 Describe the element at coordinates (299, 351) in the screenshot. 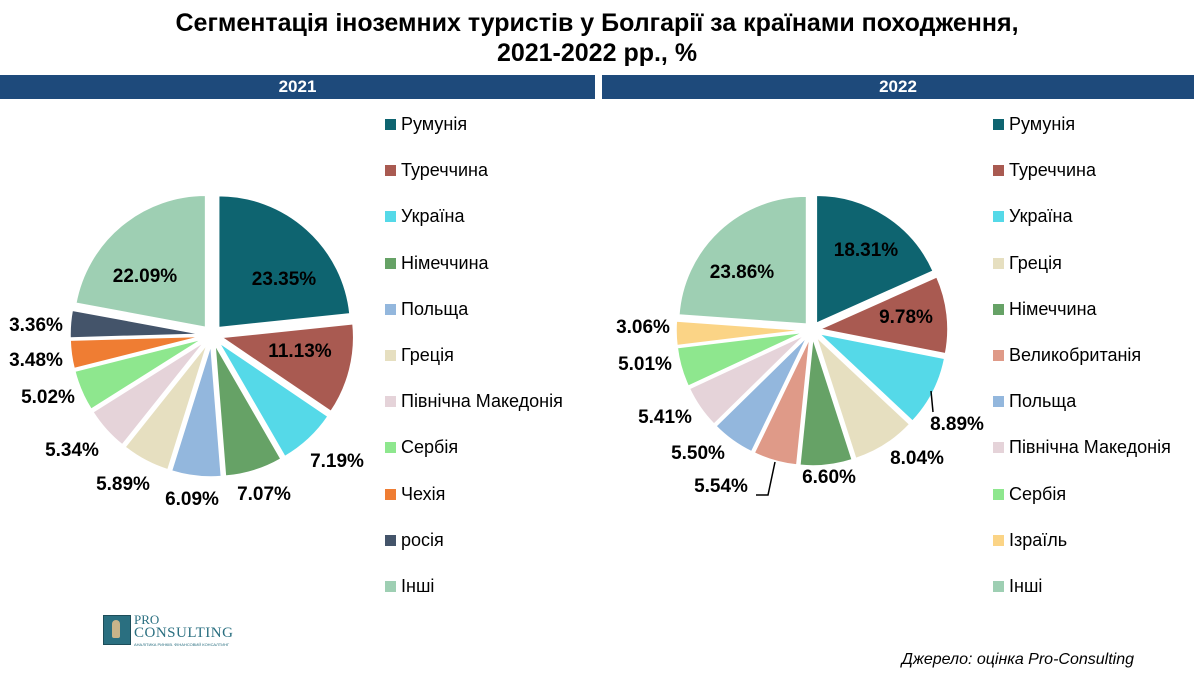

I see `pie-2021-slice-label-2: 11.13%` at that location.